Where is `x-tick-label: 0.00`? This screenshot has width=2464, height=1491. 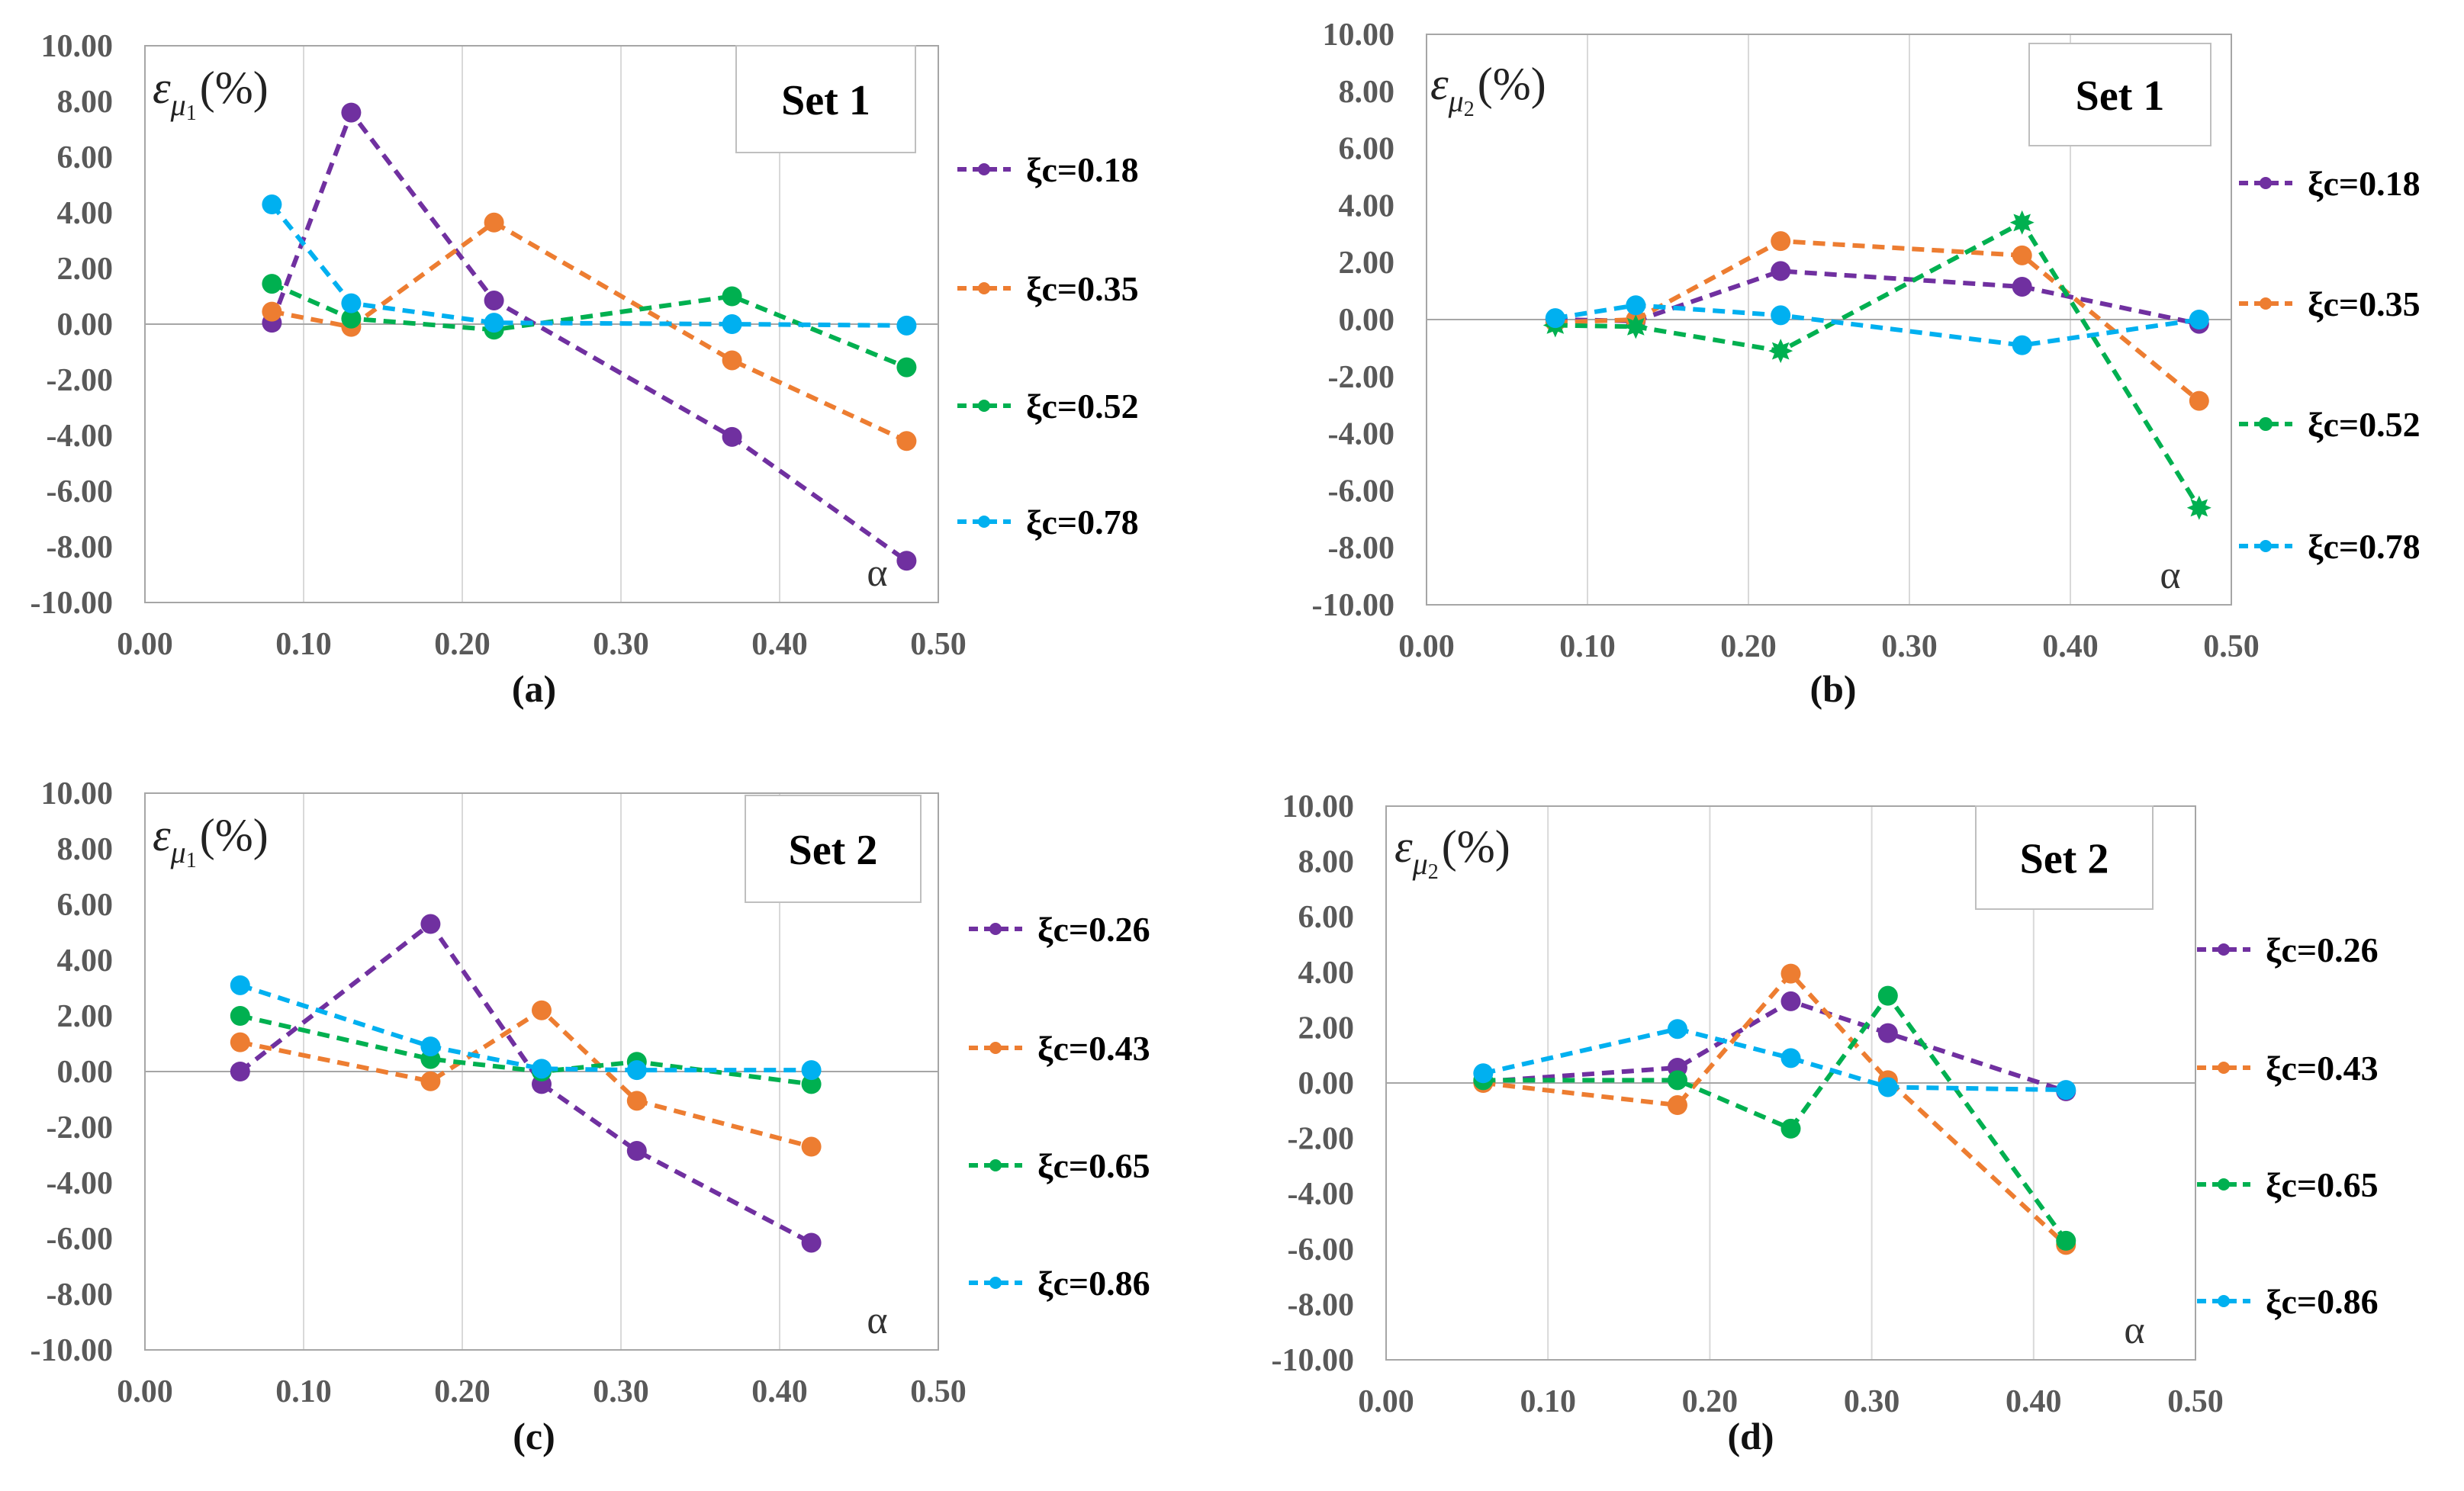
x-tick-label: 0.00 is located at coordinates (1426, 646).